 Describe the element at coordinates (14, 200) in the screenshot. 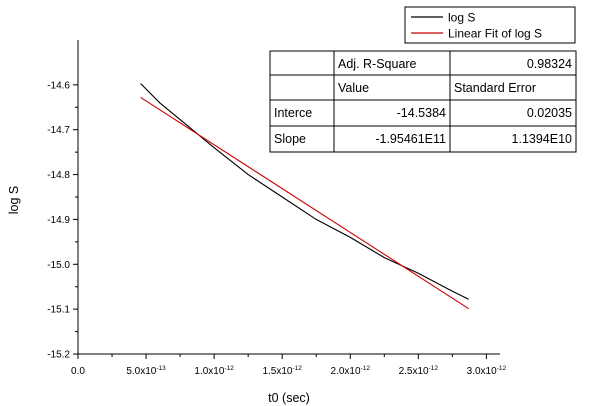

I see `y-axis-title: log S` at that location.